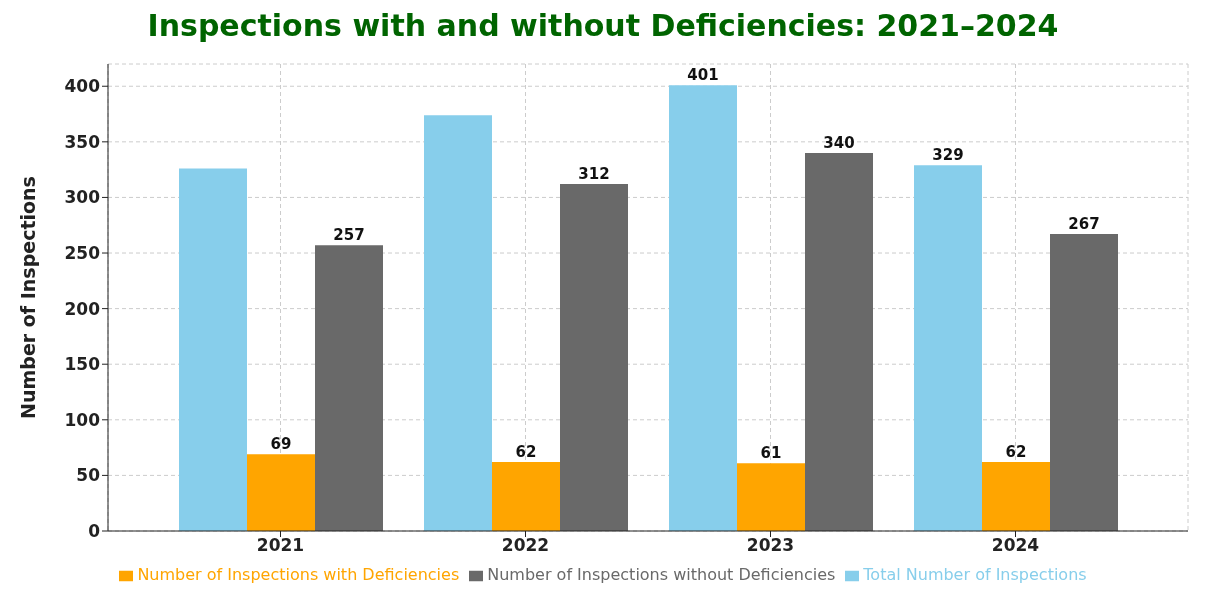 Image resolution: width=1206 pixels, height=592 pixels. Describe the element at coordinates (27, 297) in the screenshot. I see `y-axis-title: Number of Inspections` at that location.